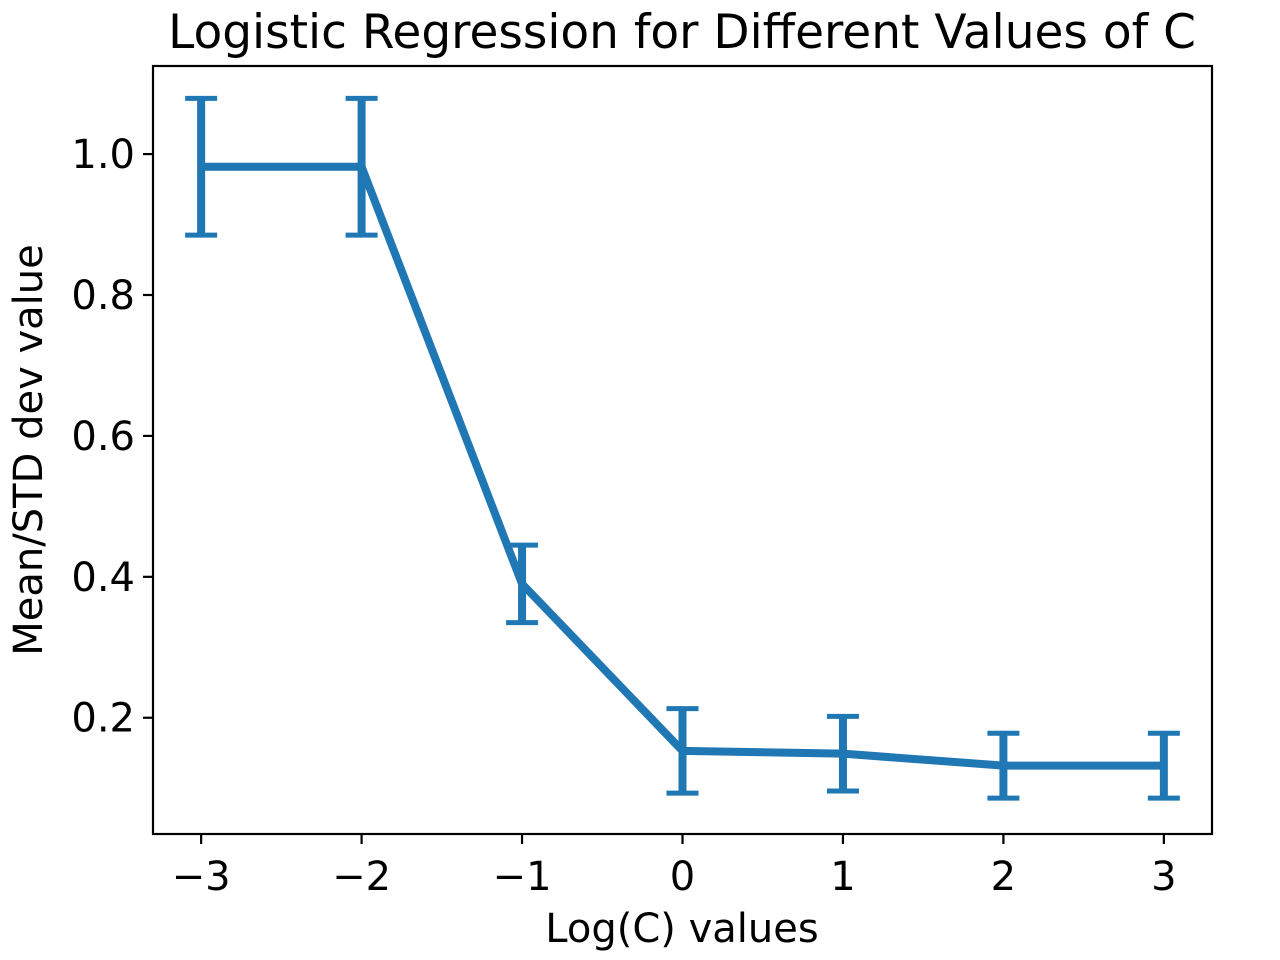 The height and width of the screenshot is (960, 1280). What do you see at coordinates (103, 155) in the screenshot?
I see `y-tick-label: 1.0` at bounding box center [103, 155].